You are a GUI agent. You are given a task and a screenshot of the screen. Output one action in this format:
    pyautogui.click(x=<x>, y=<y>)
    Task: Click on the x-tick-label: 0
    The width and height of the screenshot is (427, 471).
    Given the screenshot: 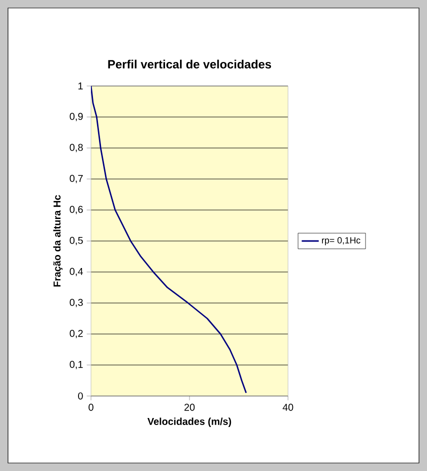 What is the action you would take?
    pyautogui.click(x=91, y=407)
    